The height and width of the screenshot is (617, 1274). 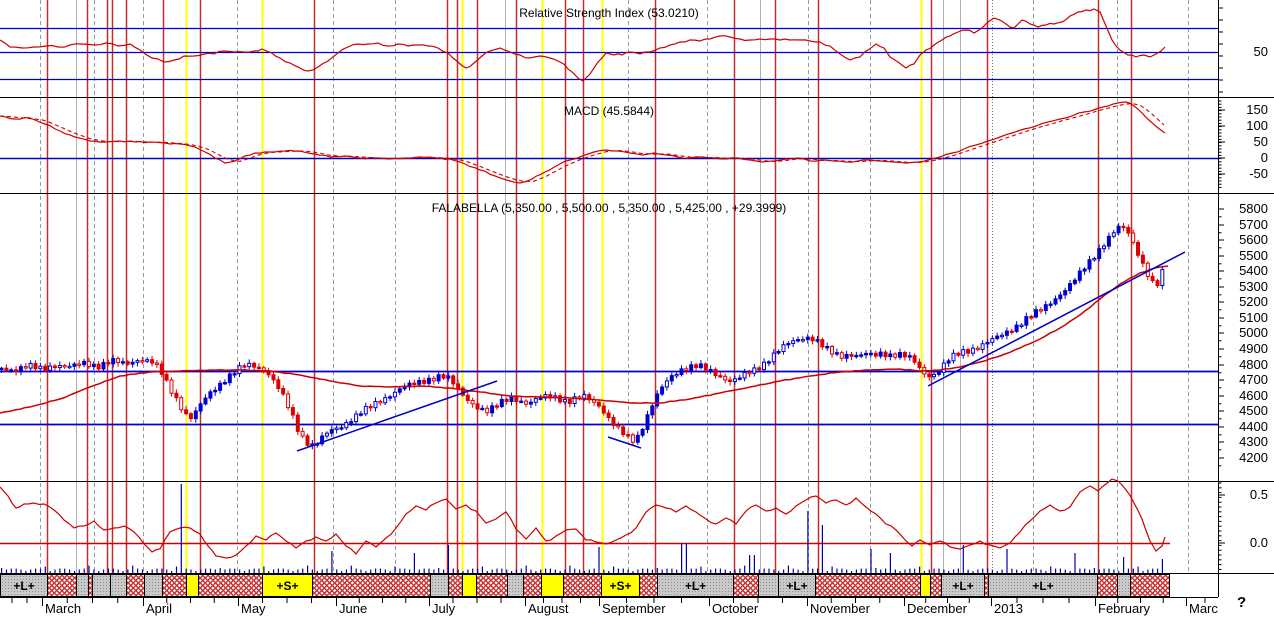 I want to click on month-label: October, so click(x=735, y=608).